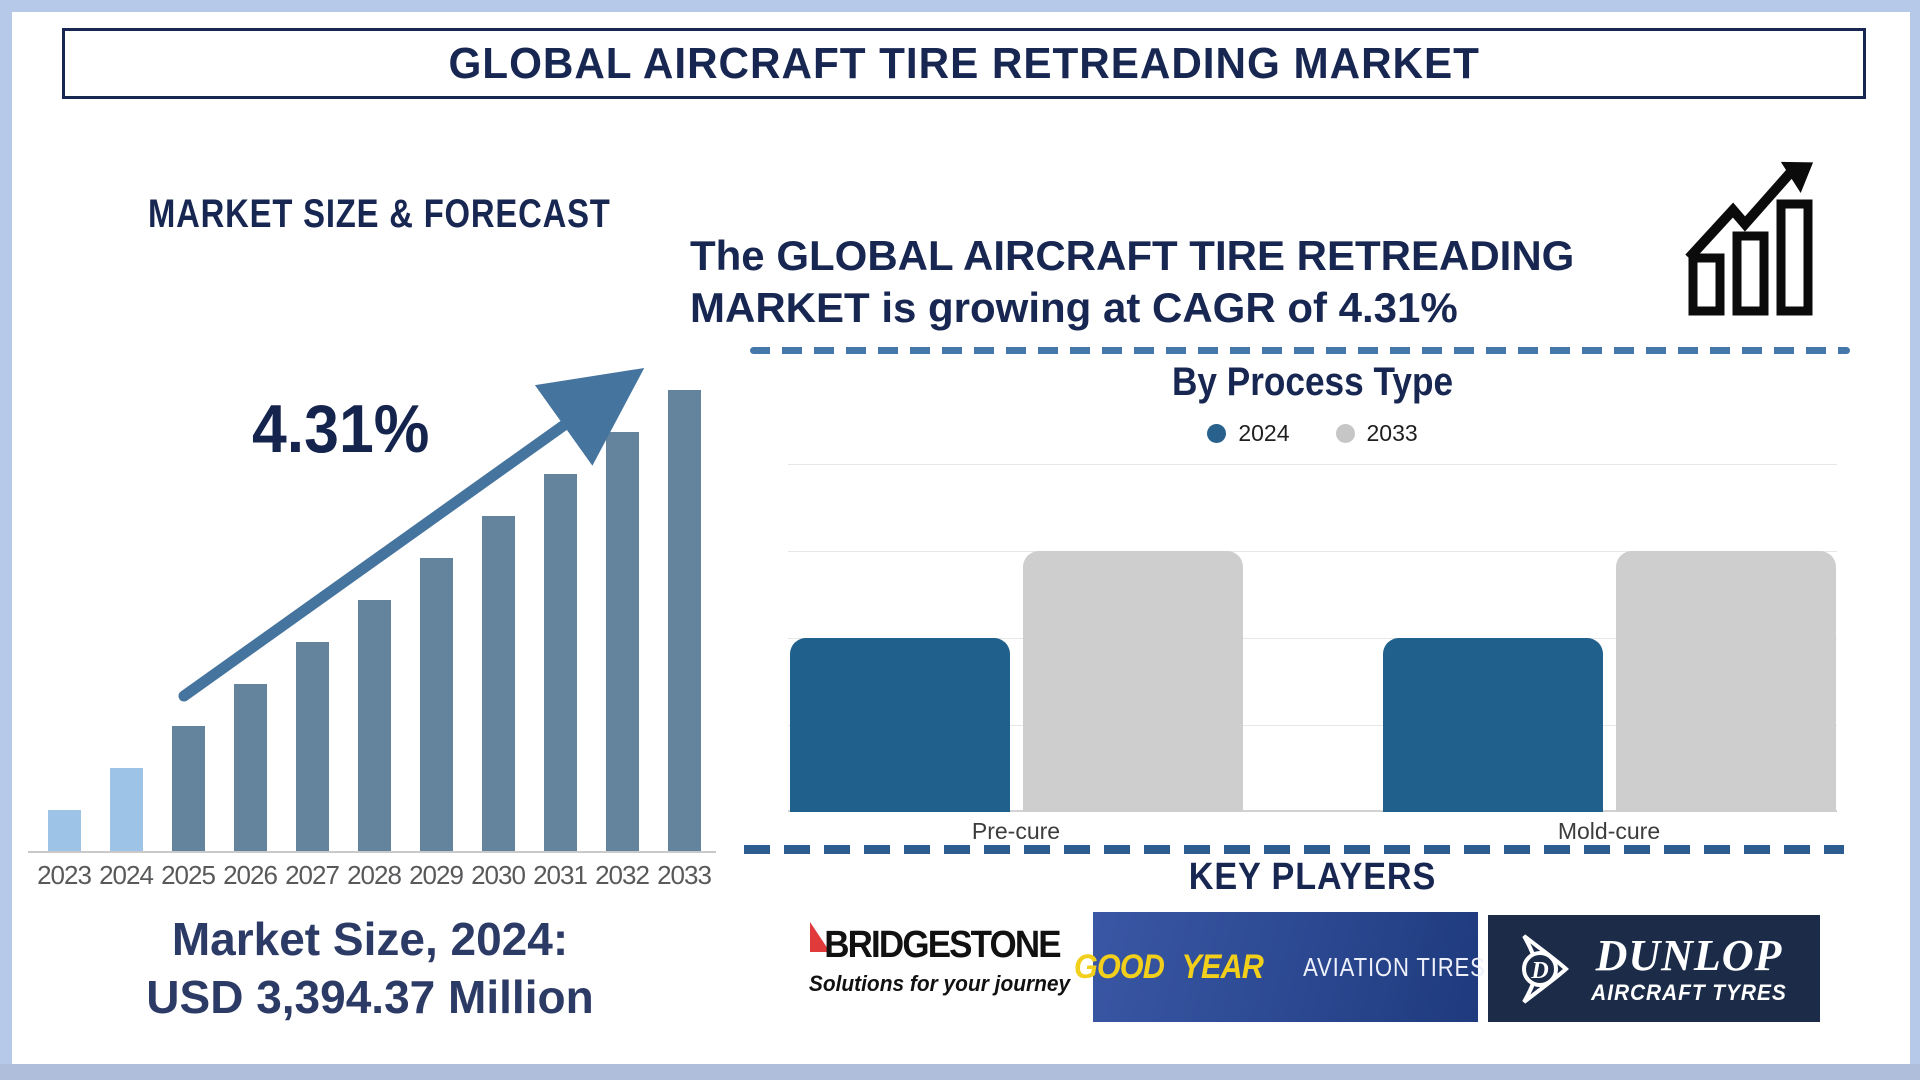  I want to click on forecast-bar-2031, so click(560, 663).